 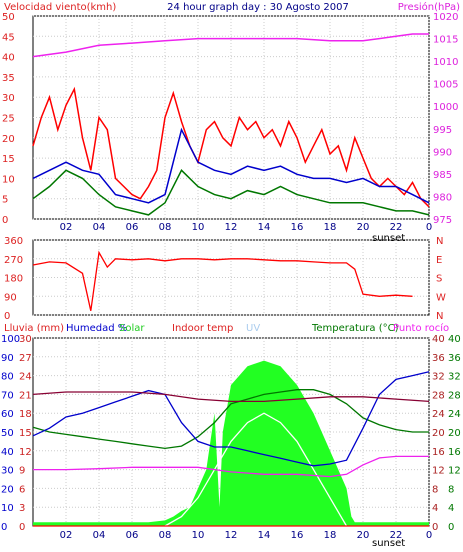 I want to click on temp-tick-label: 24, so click(x=438, y=414).